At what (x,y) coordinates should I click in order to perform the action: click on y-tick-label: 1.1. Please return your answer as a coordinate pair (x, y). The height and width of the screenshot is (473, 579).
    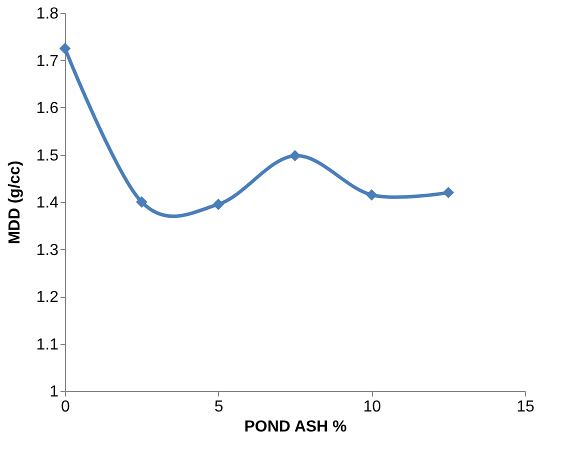
    Looking at the image, I should click on (47, 345).